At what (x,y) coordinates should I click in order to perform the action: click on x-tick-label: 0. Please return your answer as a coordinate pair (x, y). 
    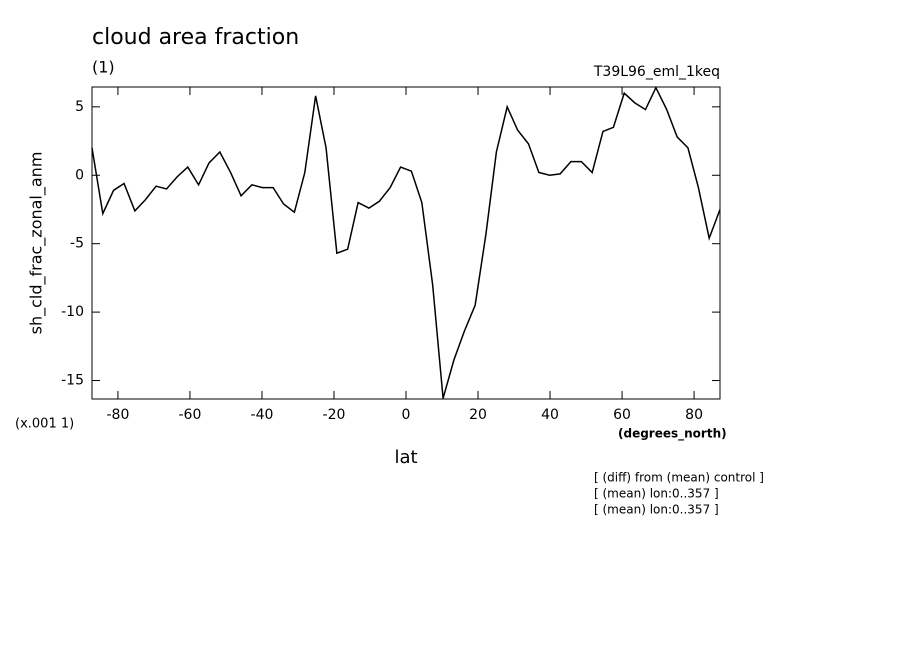
    Looking at the image, I should click on (406, 415).